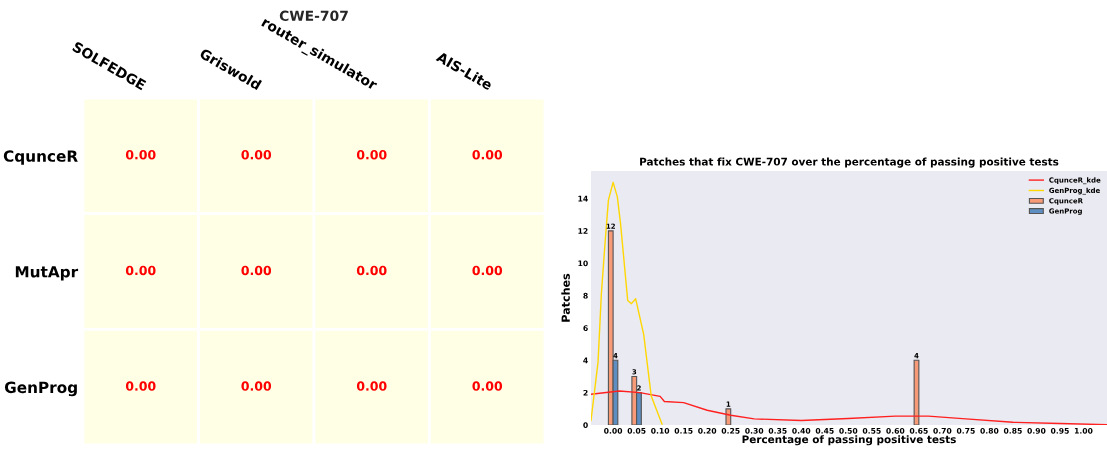 This screenshot has width=1107, height=450. I want to click on y-tick-label: CqunceR, so click(40, 157).